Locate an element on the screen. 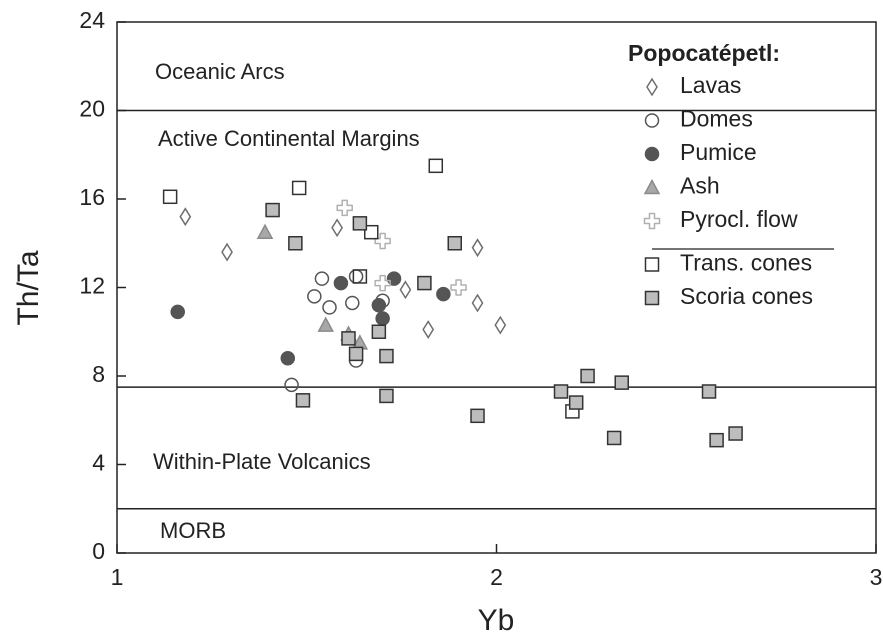  legend-label: Pyrocl. flow is located at coordinates (739, 219).